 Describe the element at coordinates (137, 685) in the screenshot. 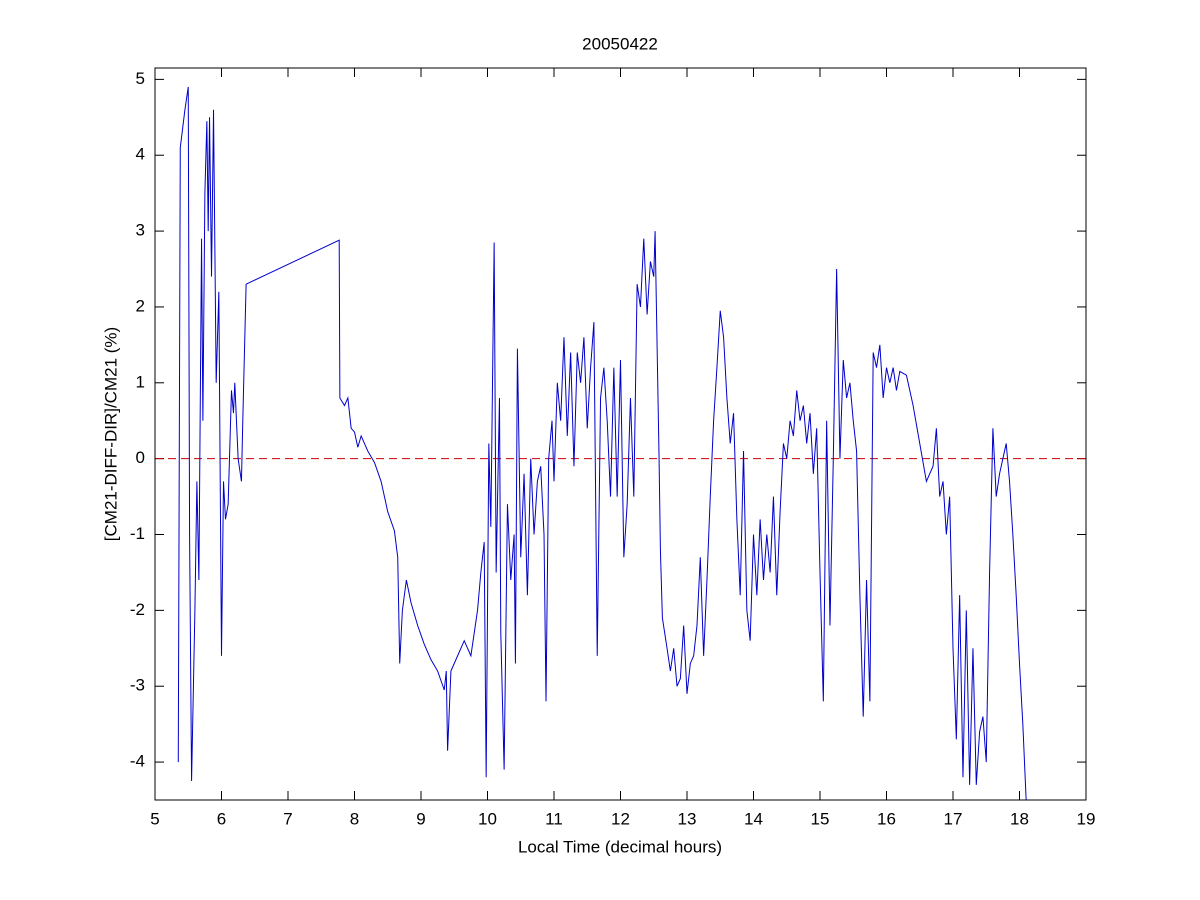

I see `y-tick-label: -3` at that location.